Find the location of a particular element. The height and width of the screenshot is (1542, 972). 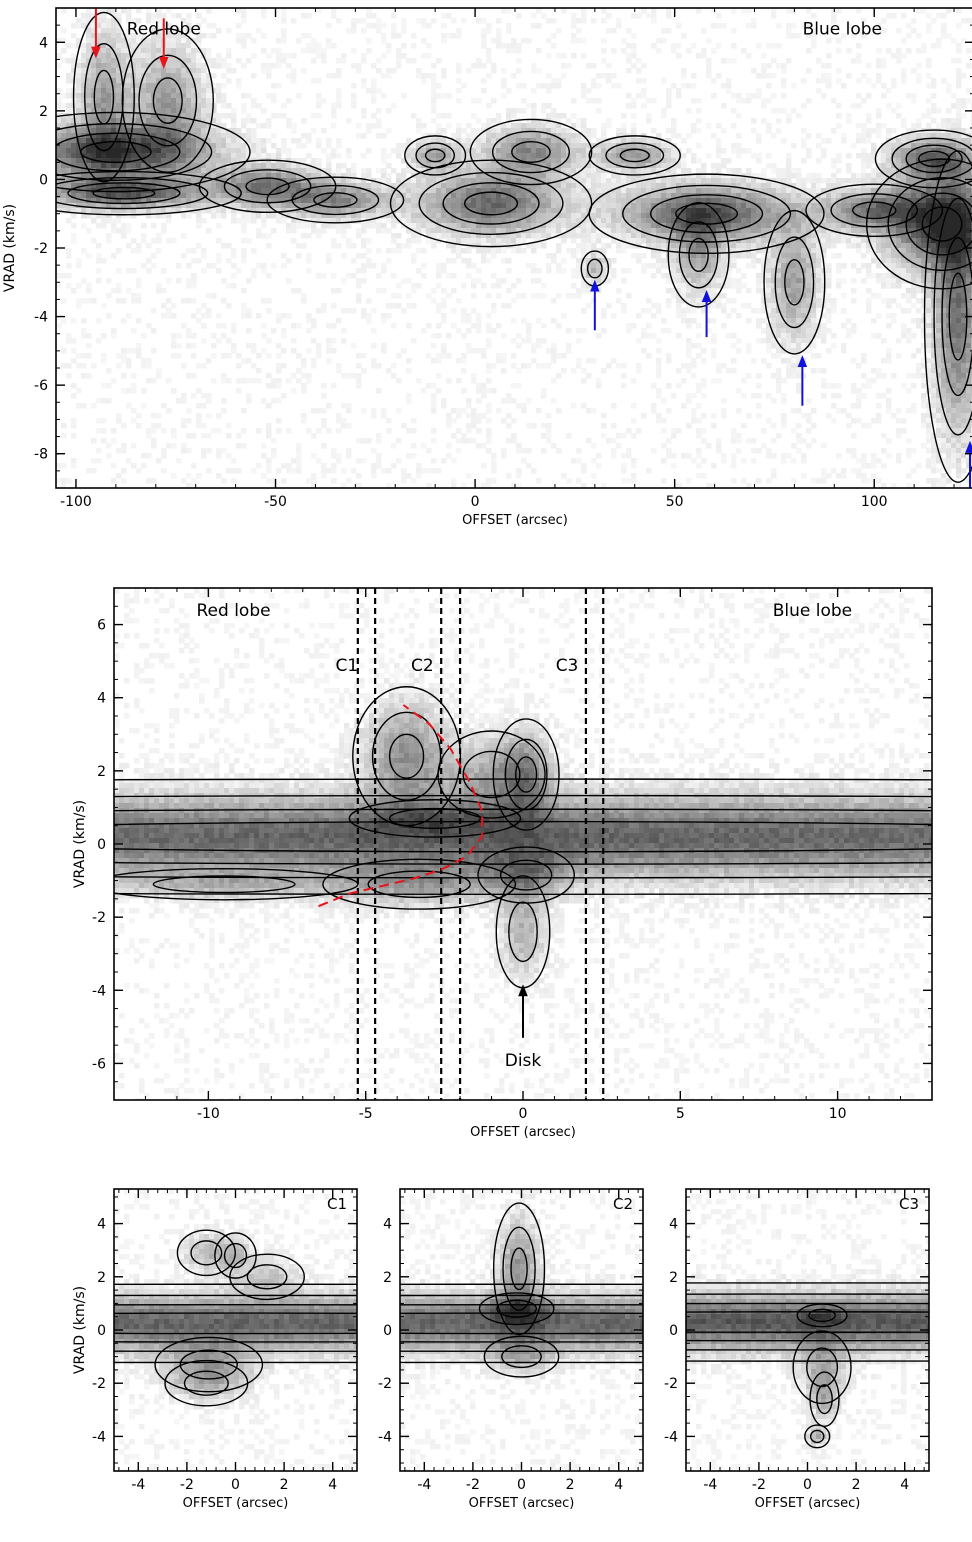

annotation-label: C1 is located at coordinates (346, 666).